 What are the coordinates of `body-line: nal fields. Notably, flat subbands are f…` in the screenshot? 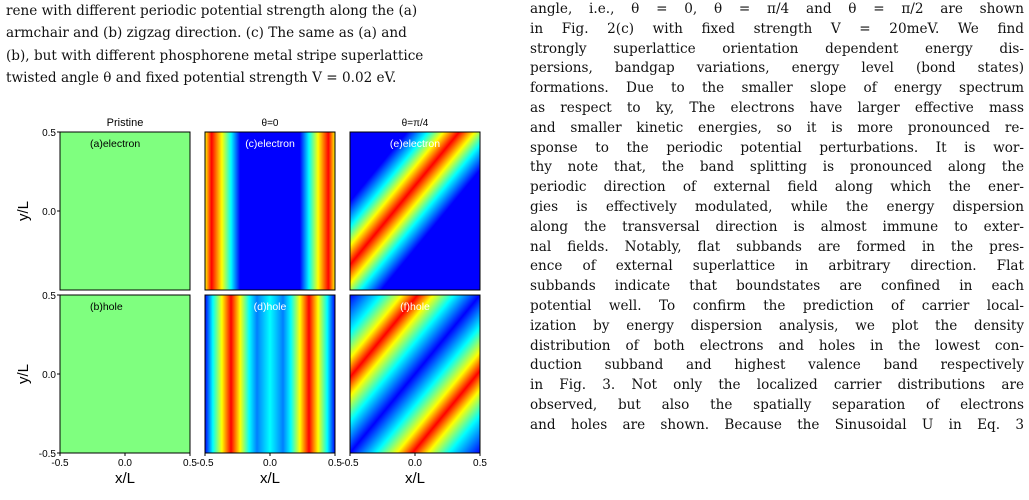 It's located at (777, 246).